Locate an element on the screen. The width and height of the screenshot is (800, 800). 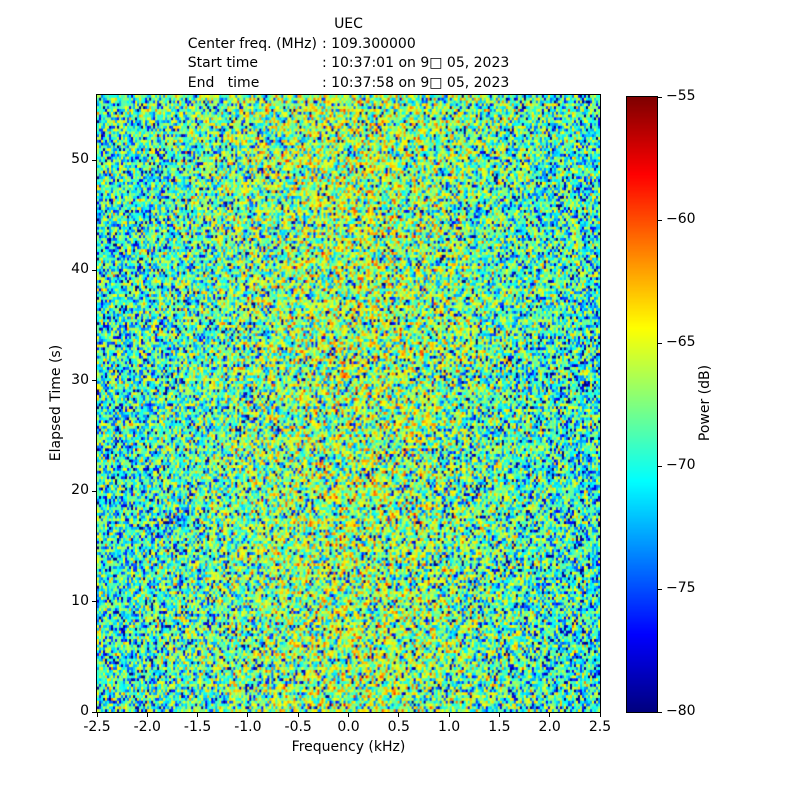
start-time-value: : 10:37:01 on 9□ 05, 2023 is located at coordinates (415, 63).